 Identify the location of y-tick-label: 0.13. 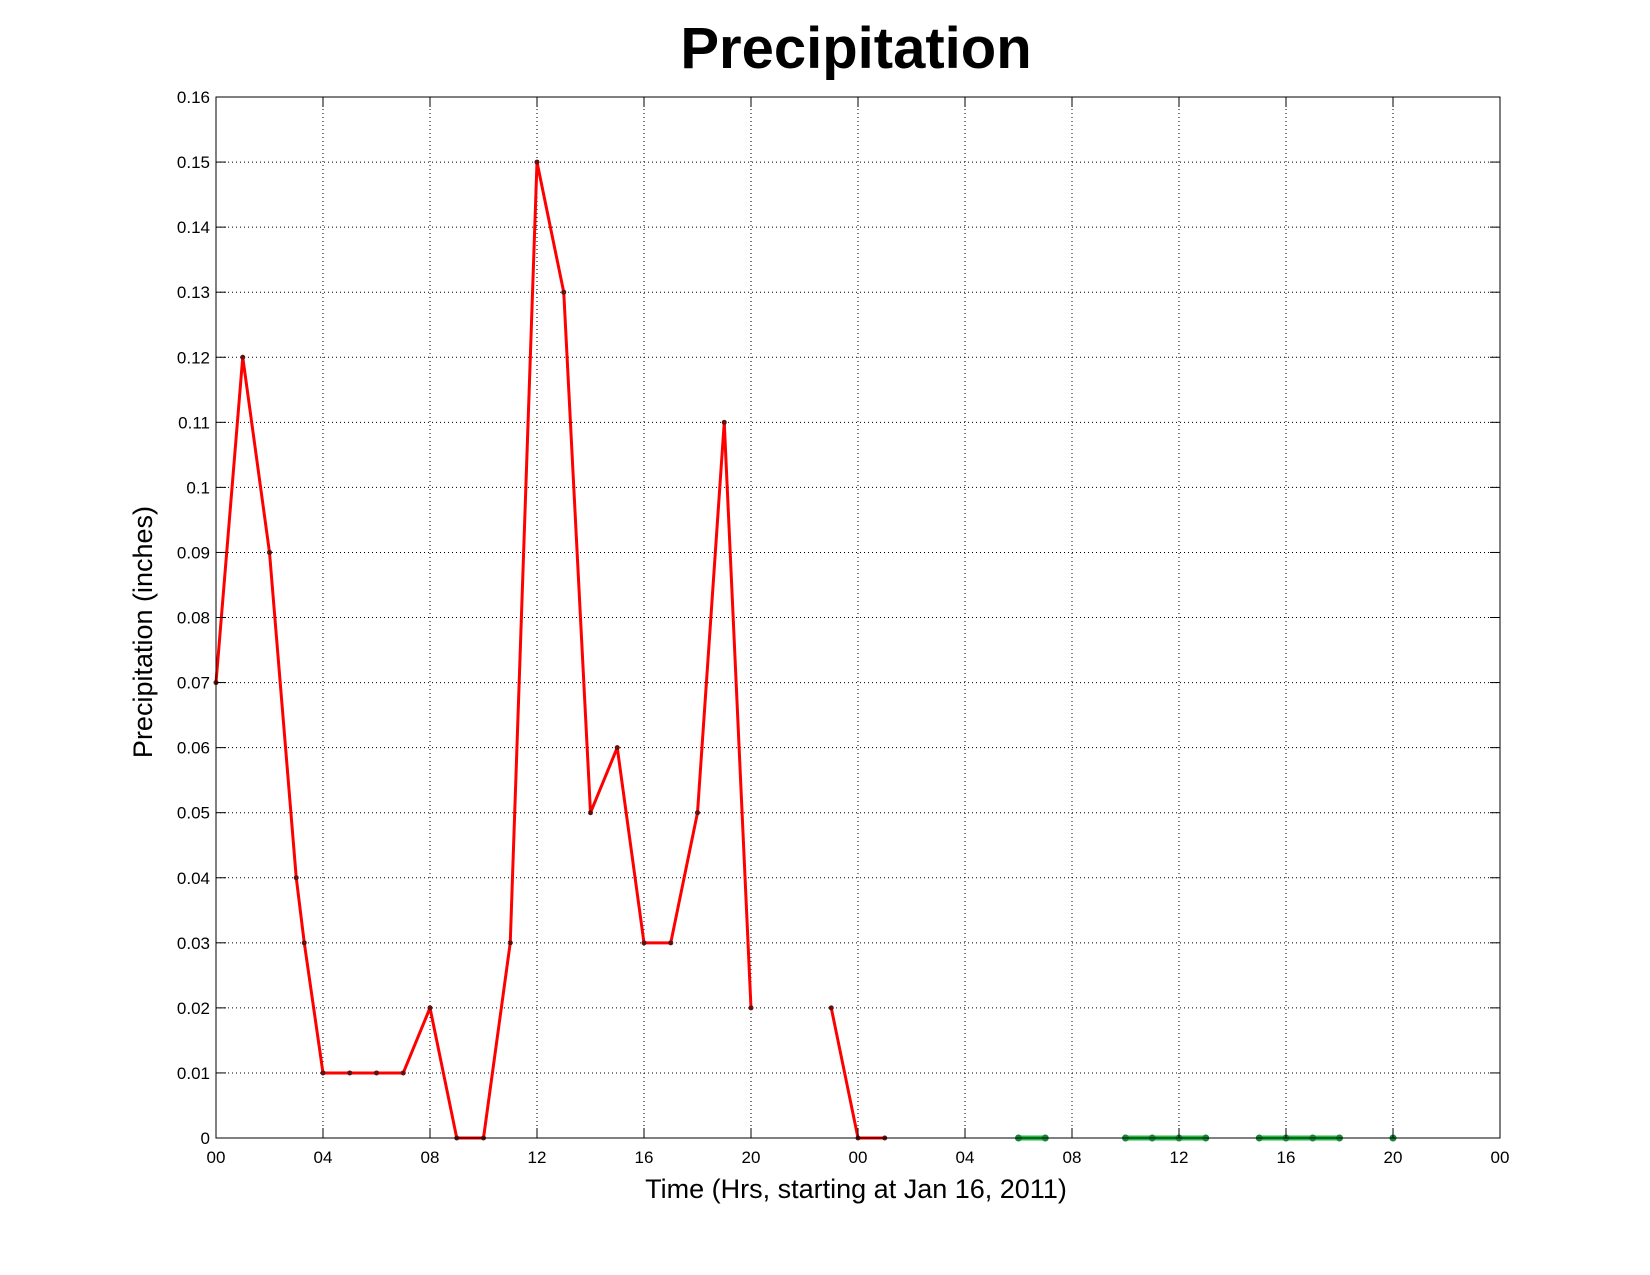
(193, 292).